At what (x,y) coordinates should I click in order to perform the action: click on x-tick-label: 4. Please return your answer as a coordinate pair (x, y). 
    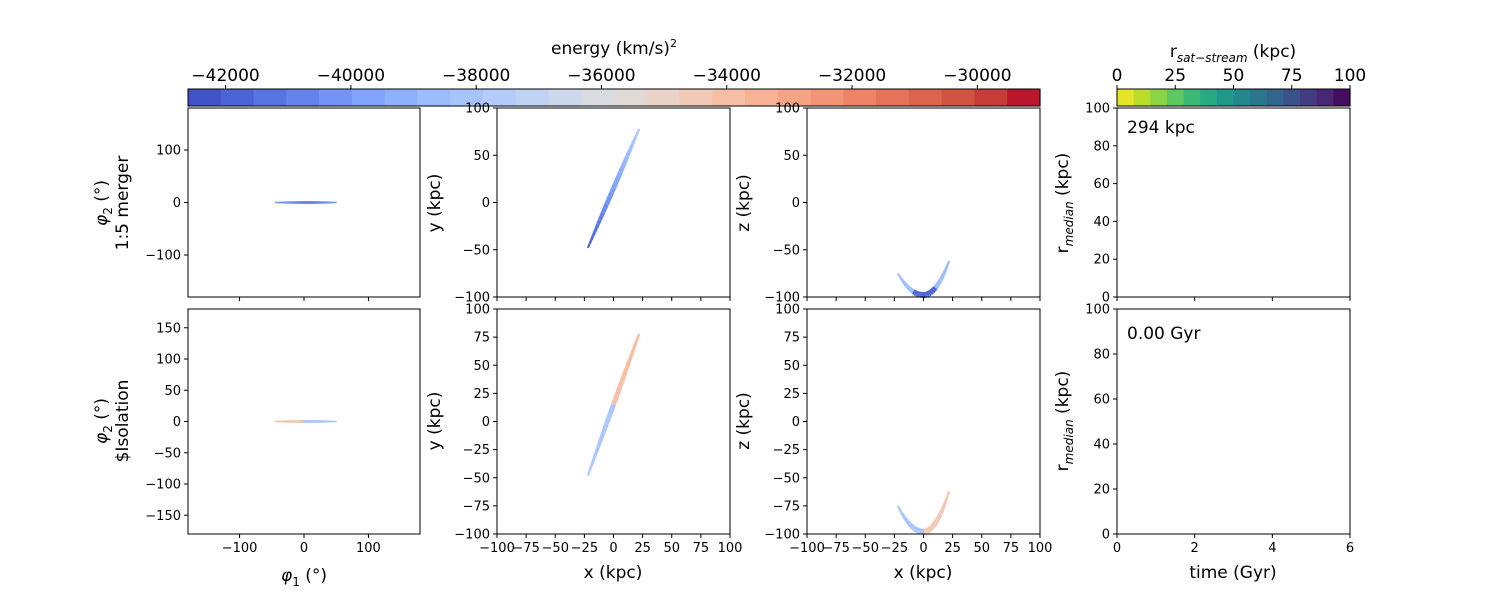
    Looking at the image, I should click on (1272, 548).